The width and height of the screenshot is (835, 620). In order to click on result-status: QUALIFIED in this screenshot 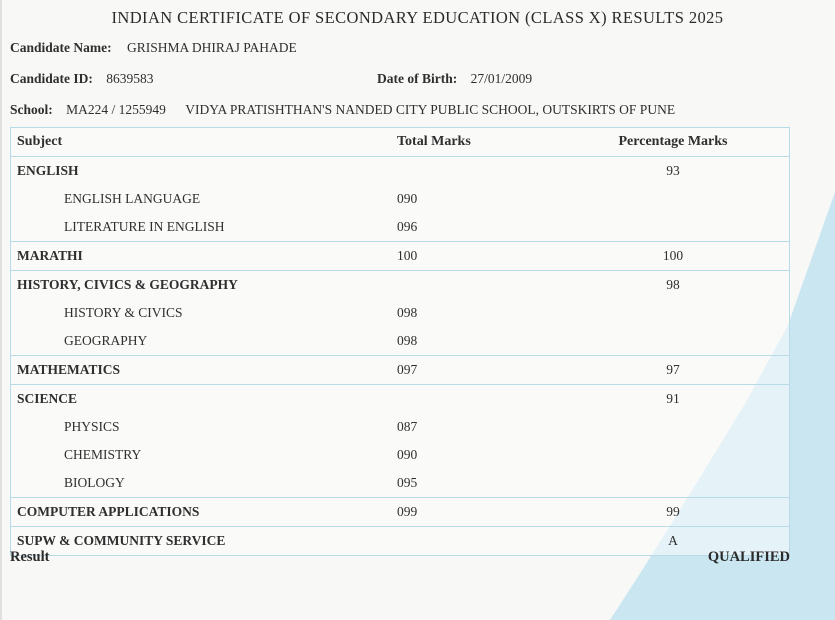, I will do `click(748, 557)`.